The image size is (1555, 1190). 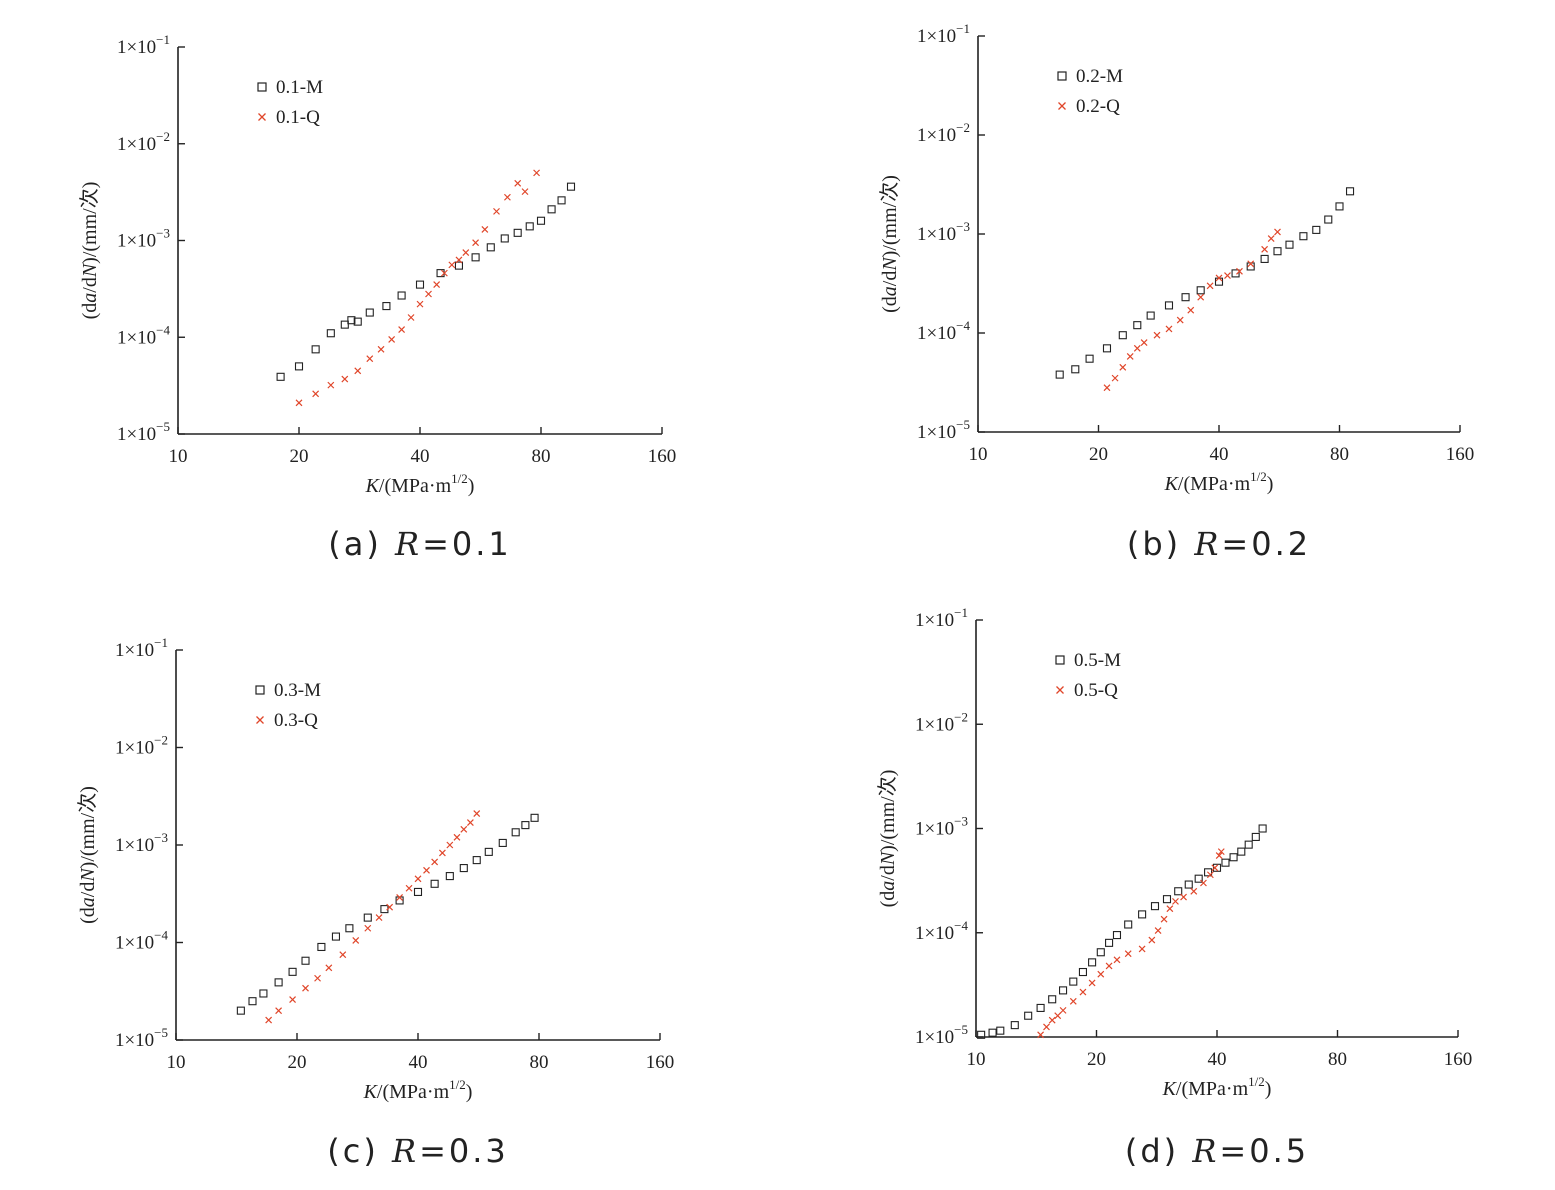 I want to click on series-0.3-Q, so click(x=373, y=917).